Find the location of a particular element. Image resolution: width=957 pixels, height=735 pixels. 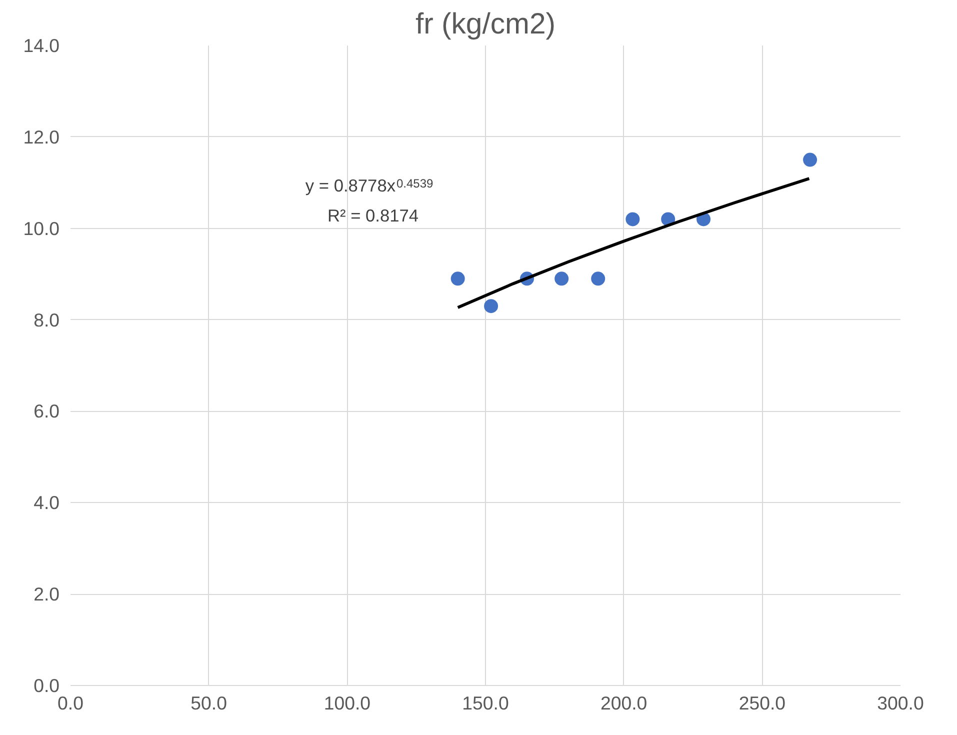

x-tick-label: 0.0 is located at coordinates (71, 703).